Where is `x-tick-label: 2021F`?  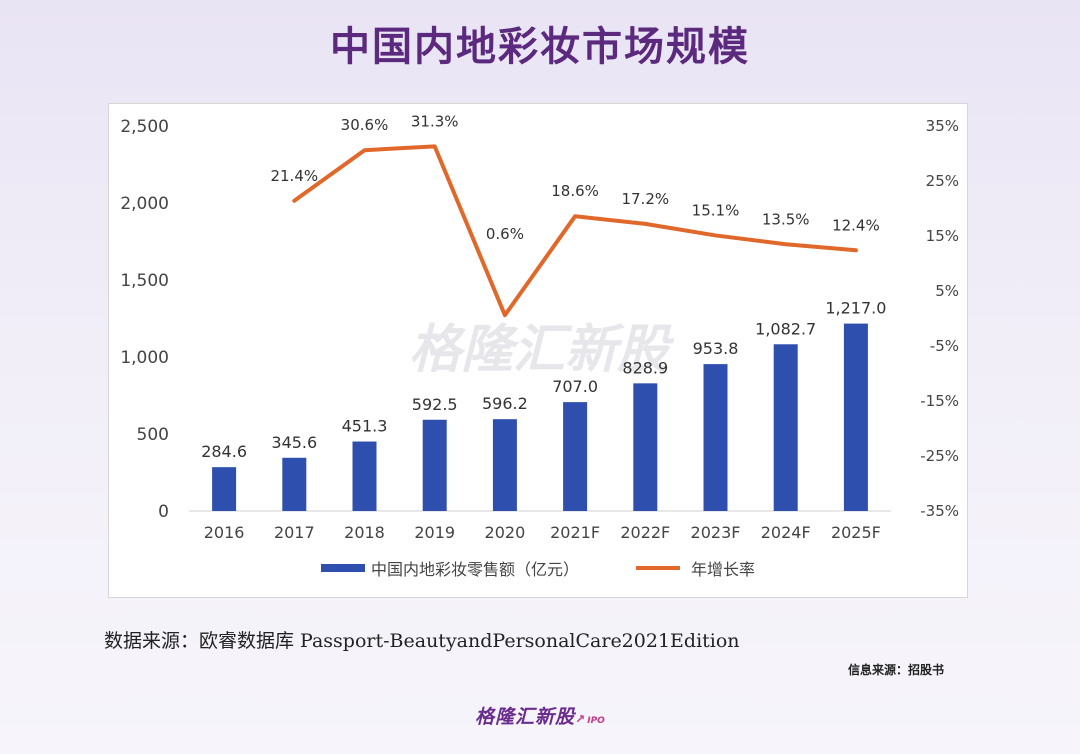 x-tick-label: 2021F is located at coordinates (575, 532).